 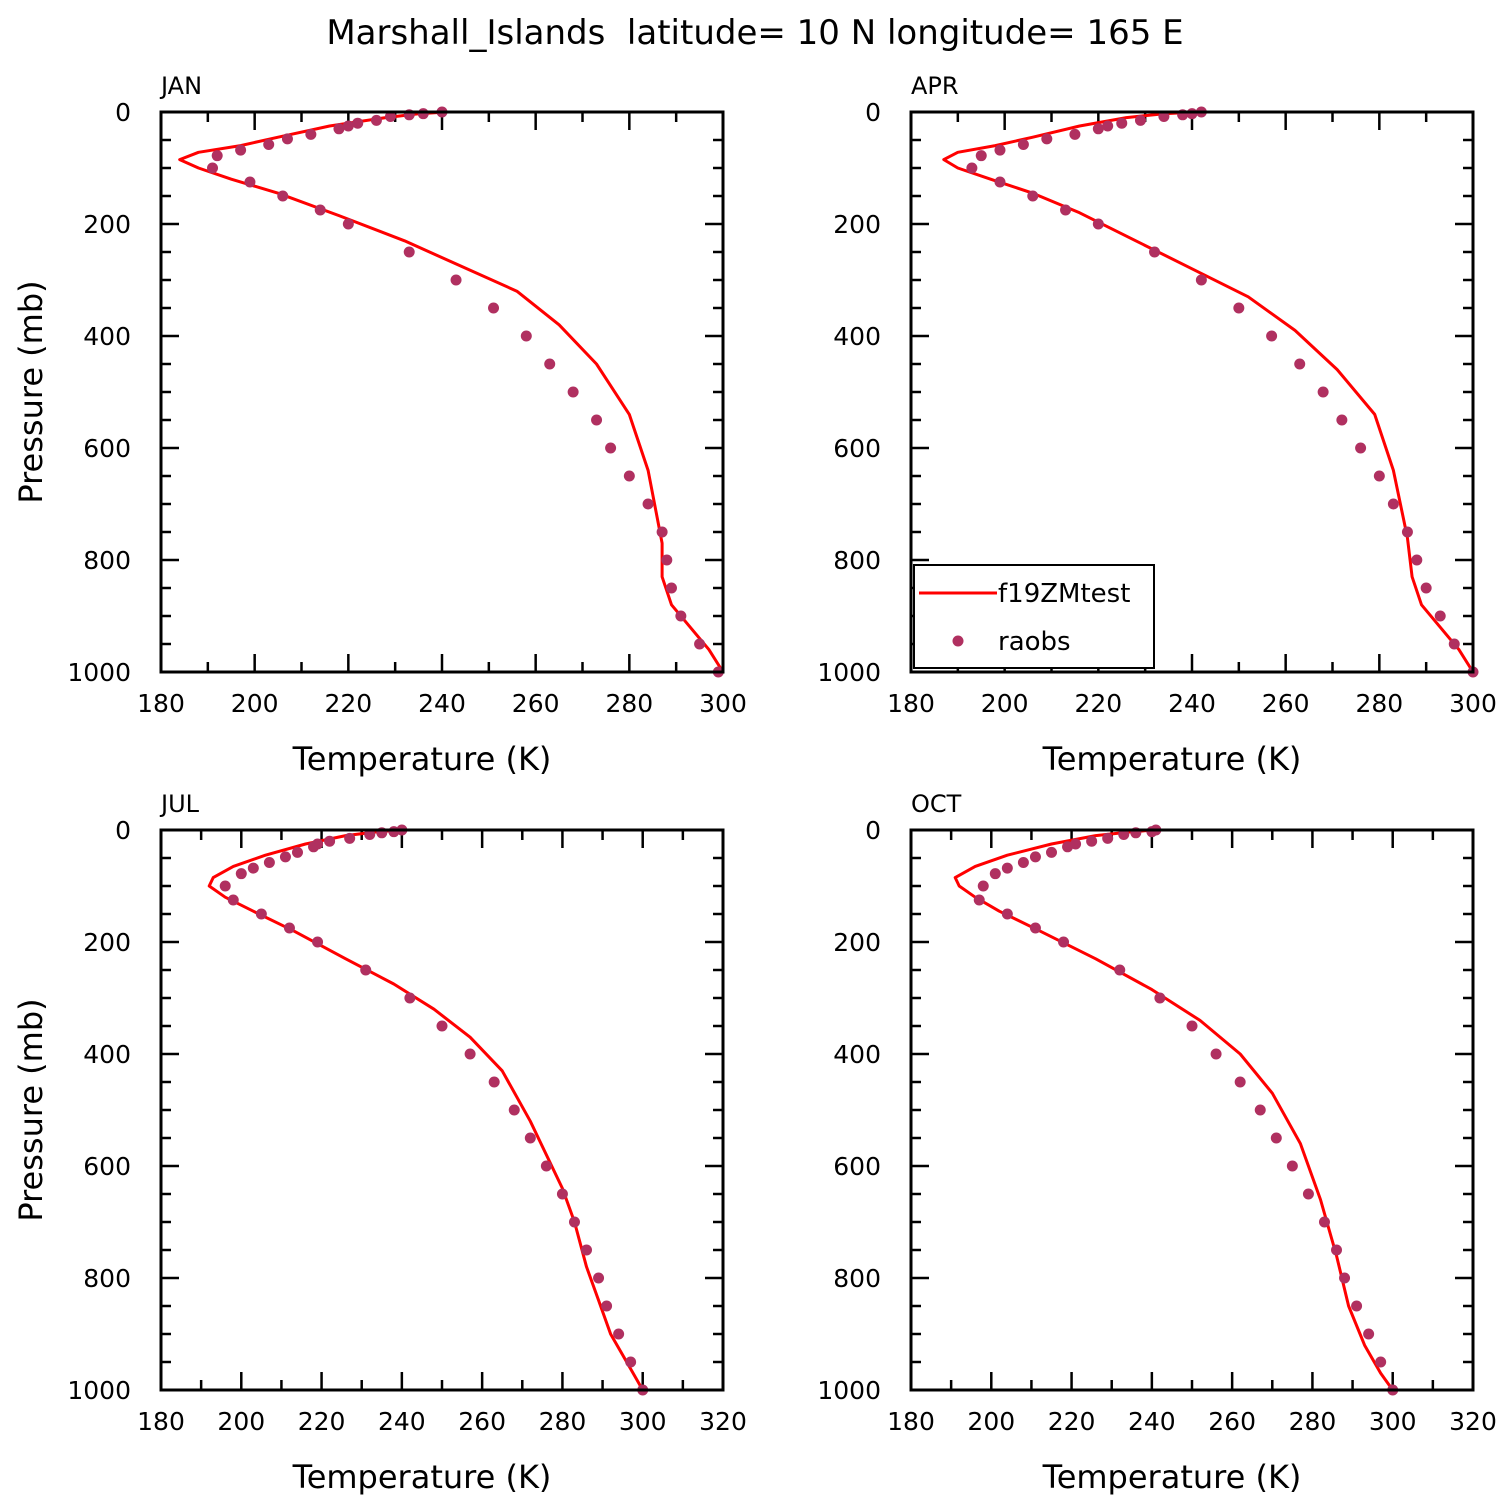 I want to click on panel-label-jan: JAN, so click(x=180, y=86).